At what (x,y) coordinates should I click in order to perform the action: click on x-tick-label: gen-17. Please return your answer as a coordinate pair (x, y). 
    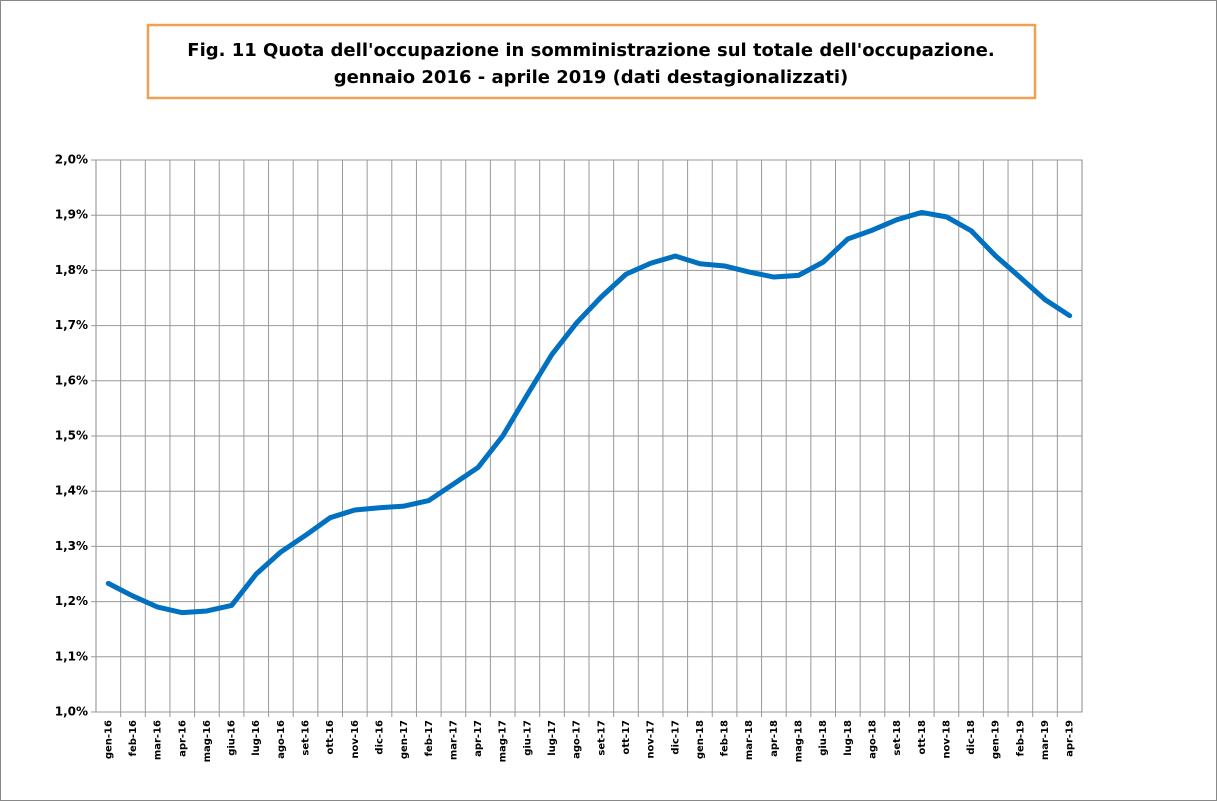
    Looking at the image, I should click on (404, 739).